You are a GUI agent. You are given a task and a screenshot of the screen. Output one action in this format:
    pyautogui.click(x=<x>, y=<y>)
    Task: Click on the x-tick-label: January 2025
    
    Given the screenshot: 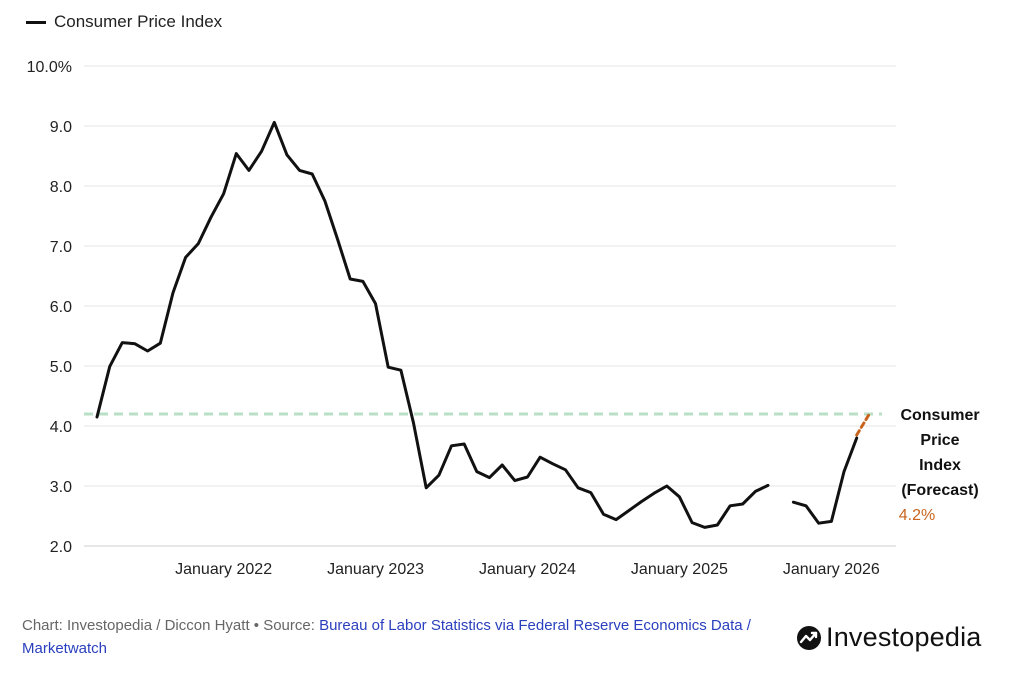 What is the action you would take?
    pyautogui.click(x=679, y=569)
    